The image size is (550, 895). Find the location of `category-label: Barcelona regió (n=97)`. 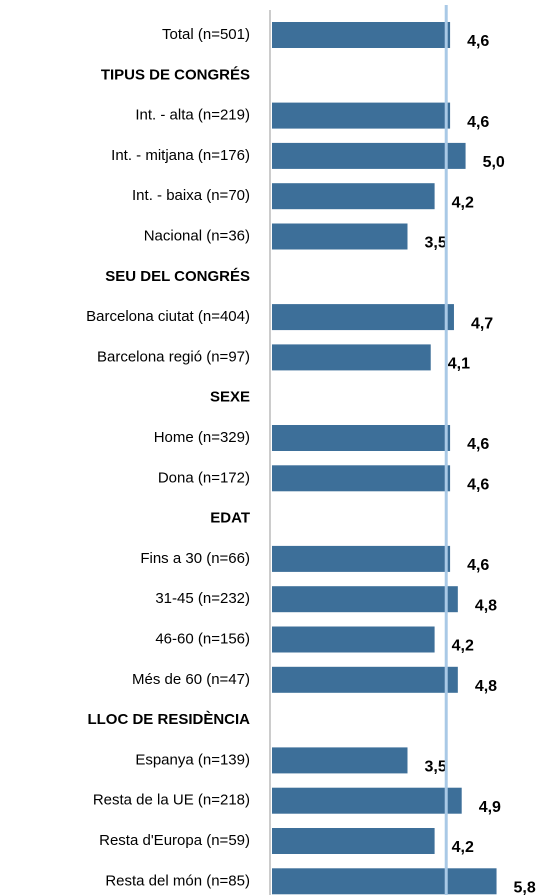

category-label: Barcelona regió (n=97) is located at coordinates (173, 356).